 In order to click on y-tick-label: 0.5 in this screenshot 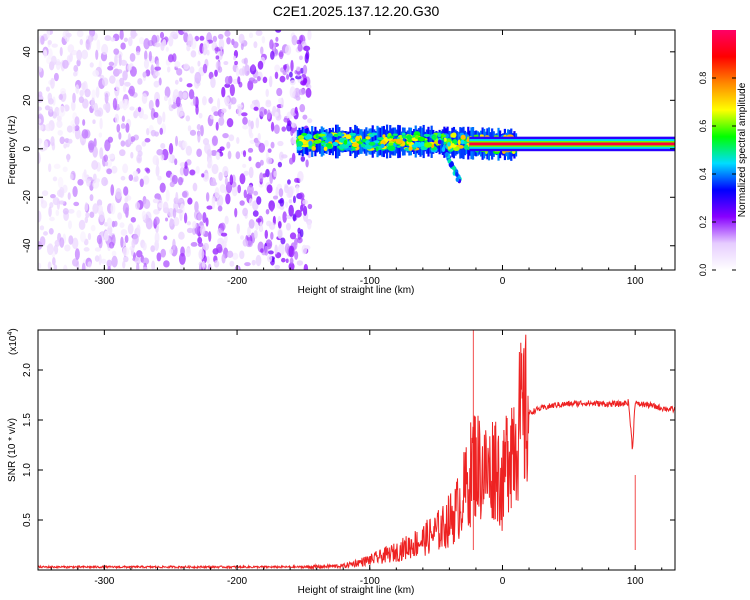, I will do `click(27, 520)`.